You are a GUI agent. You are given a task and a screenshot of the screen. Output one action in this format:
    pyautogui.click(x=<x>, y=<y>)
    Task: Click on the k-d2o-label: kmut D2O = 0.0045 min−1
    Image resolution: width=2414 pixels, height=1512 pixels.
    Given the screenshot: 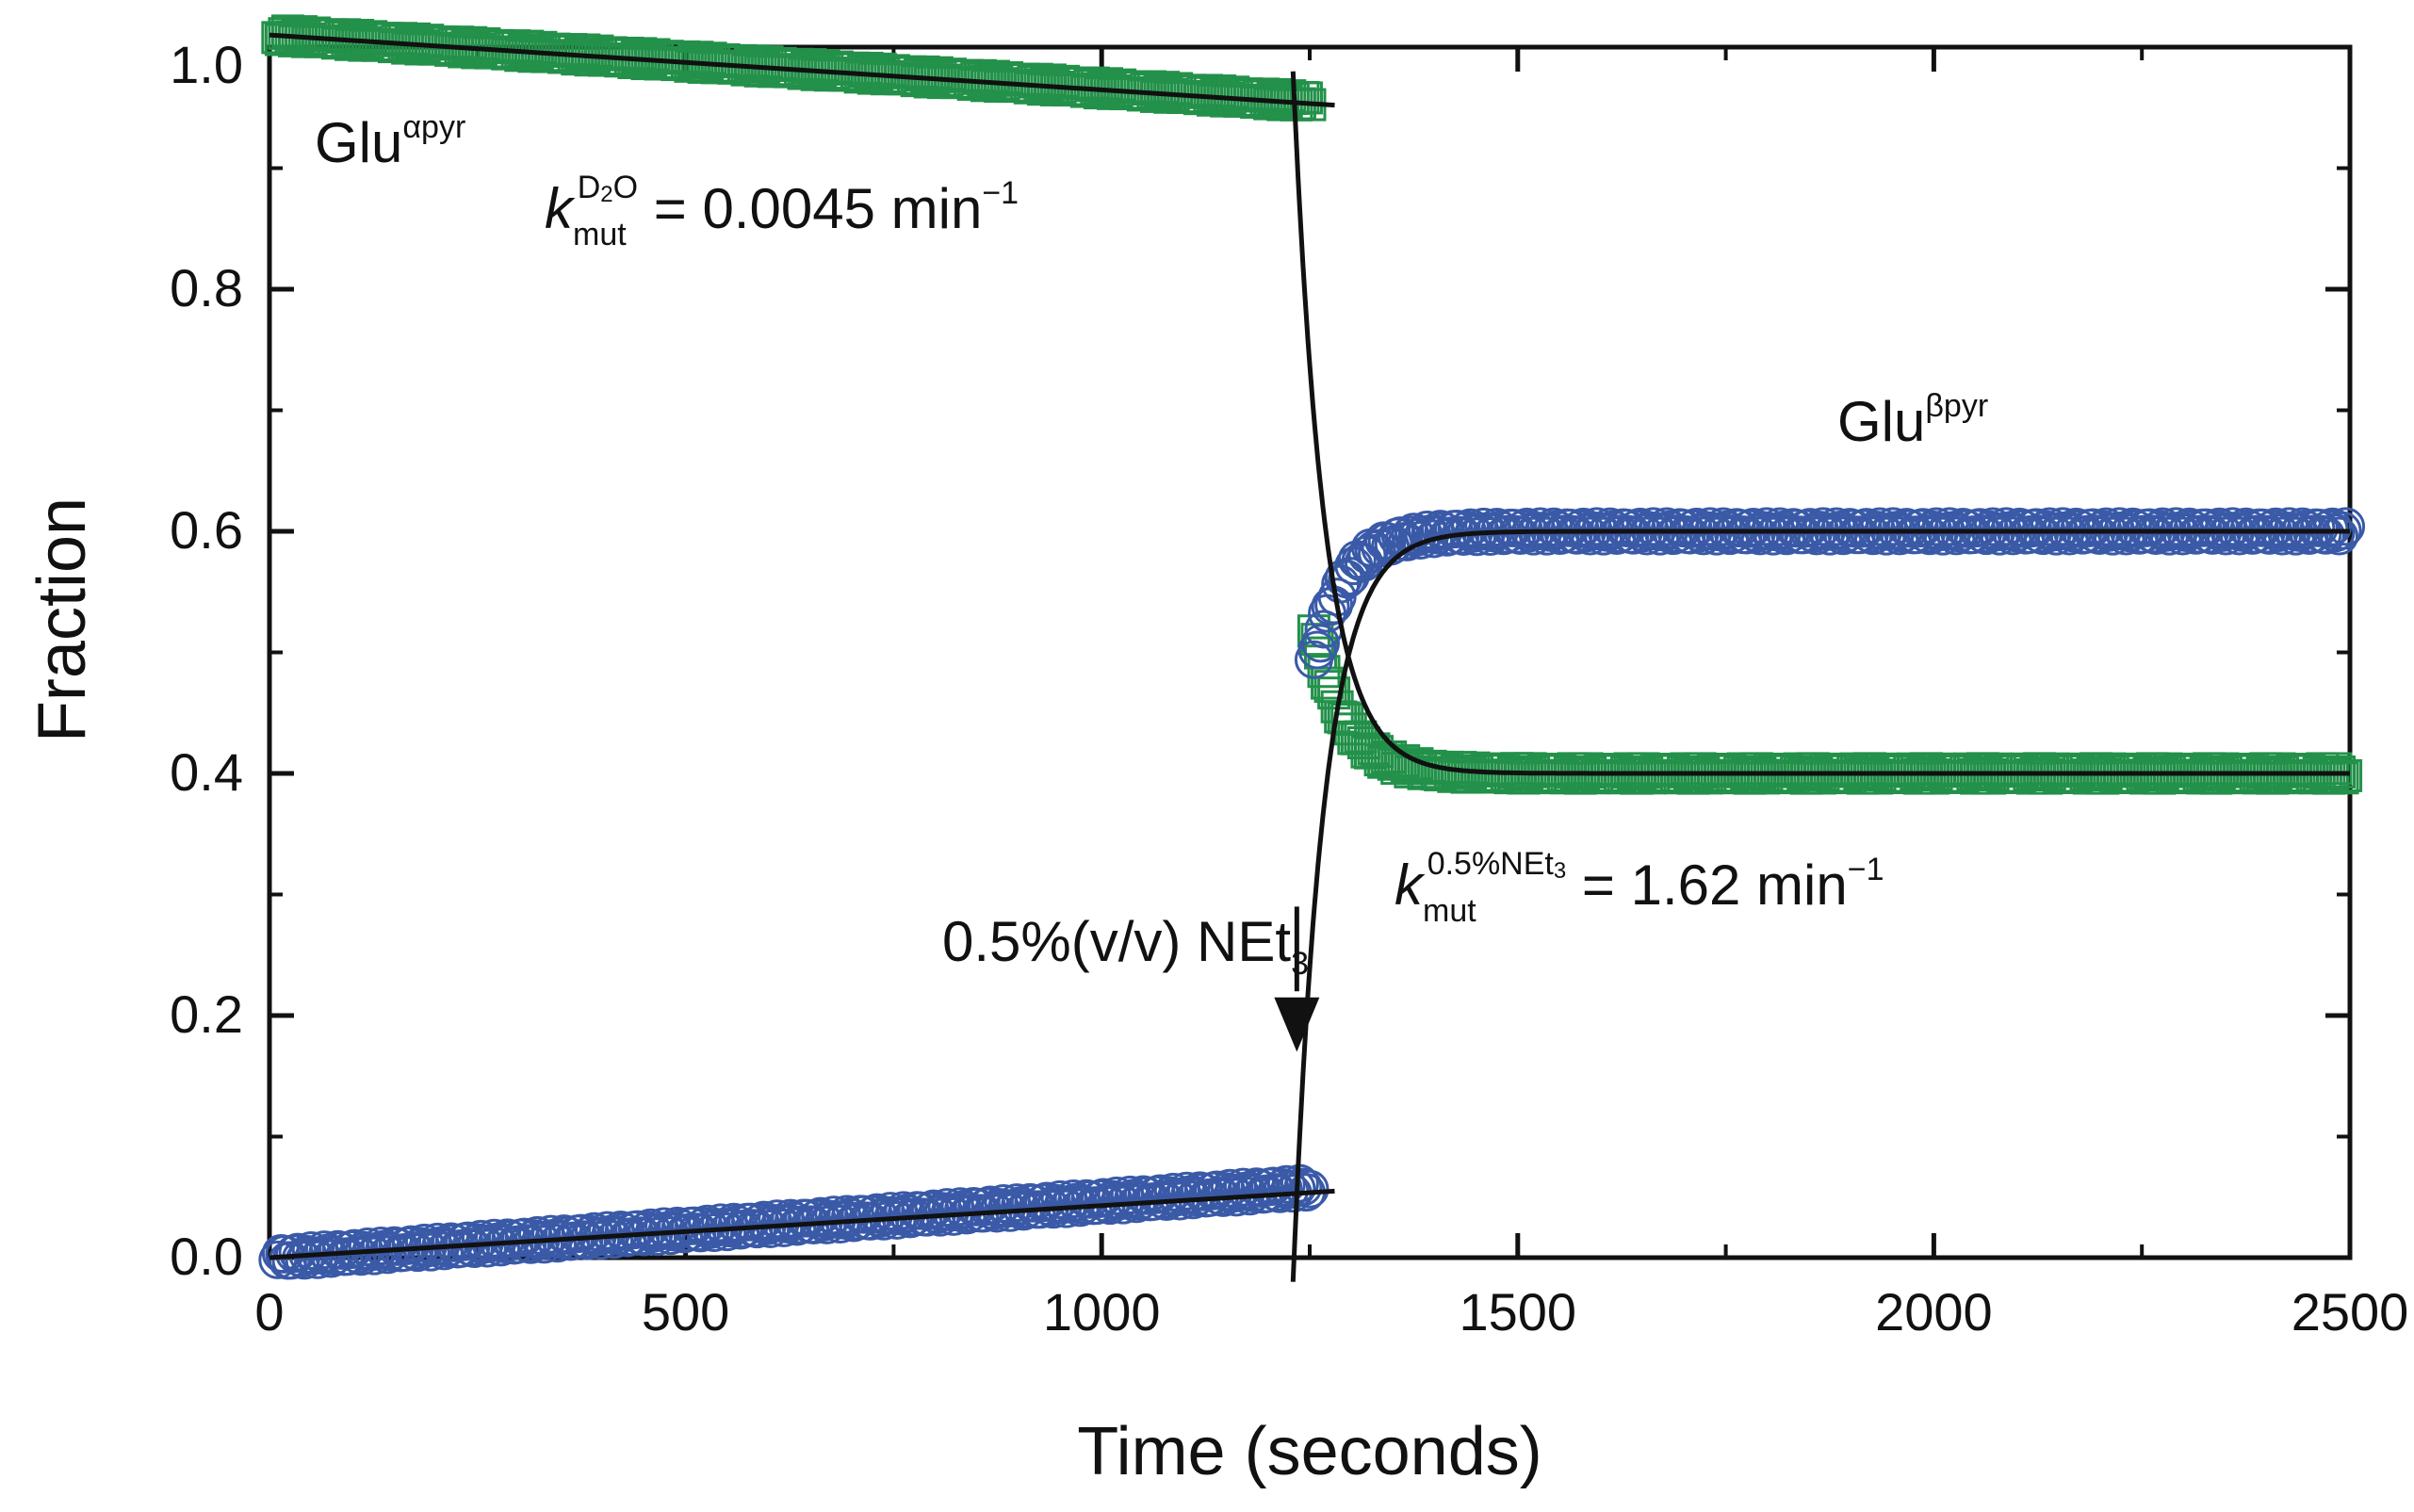 What is the action you would take?
    pyautogui.click(x=782, y=211)
    